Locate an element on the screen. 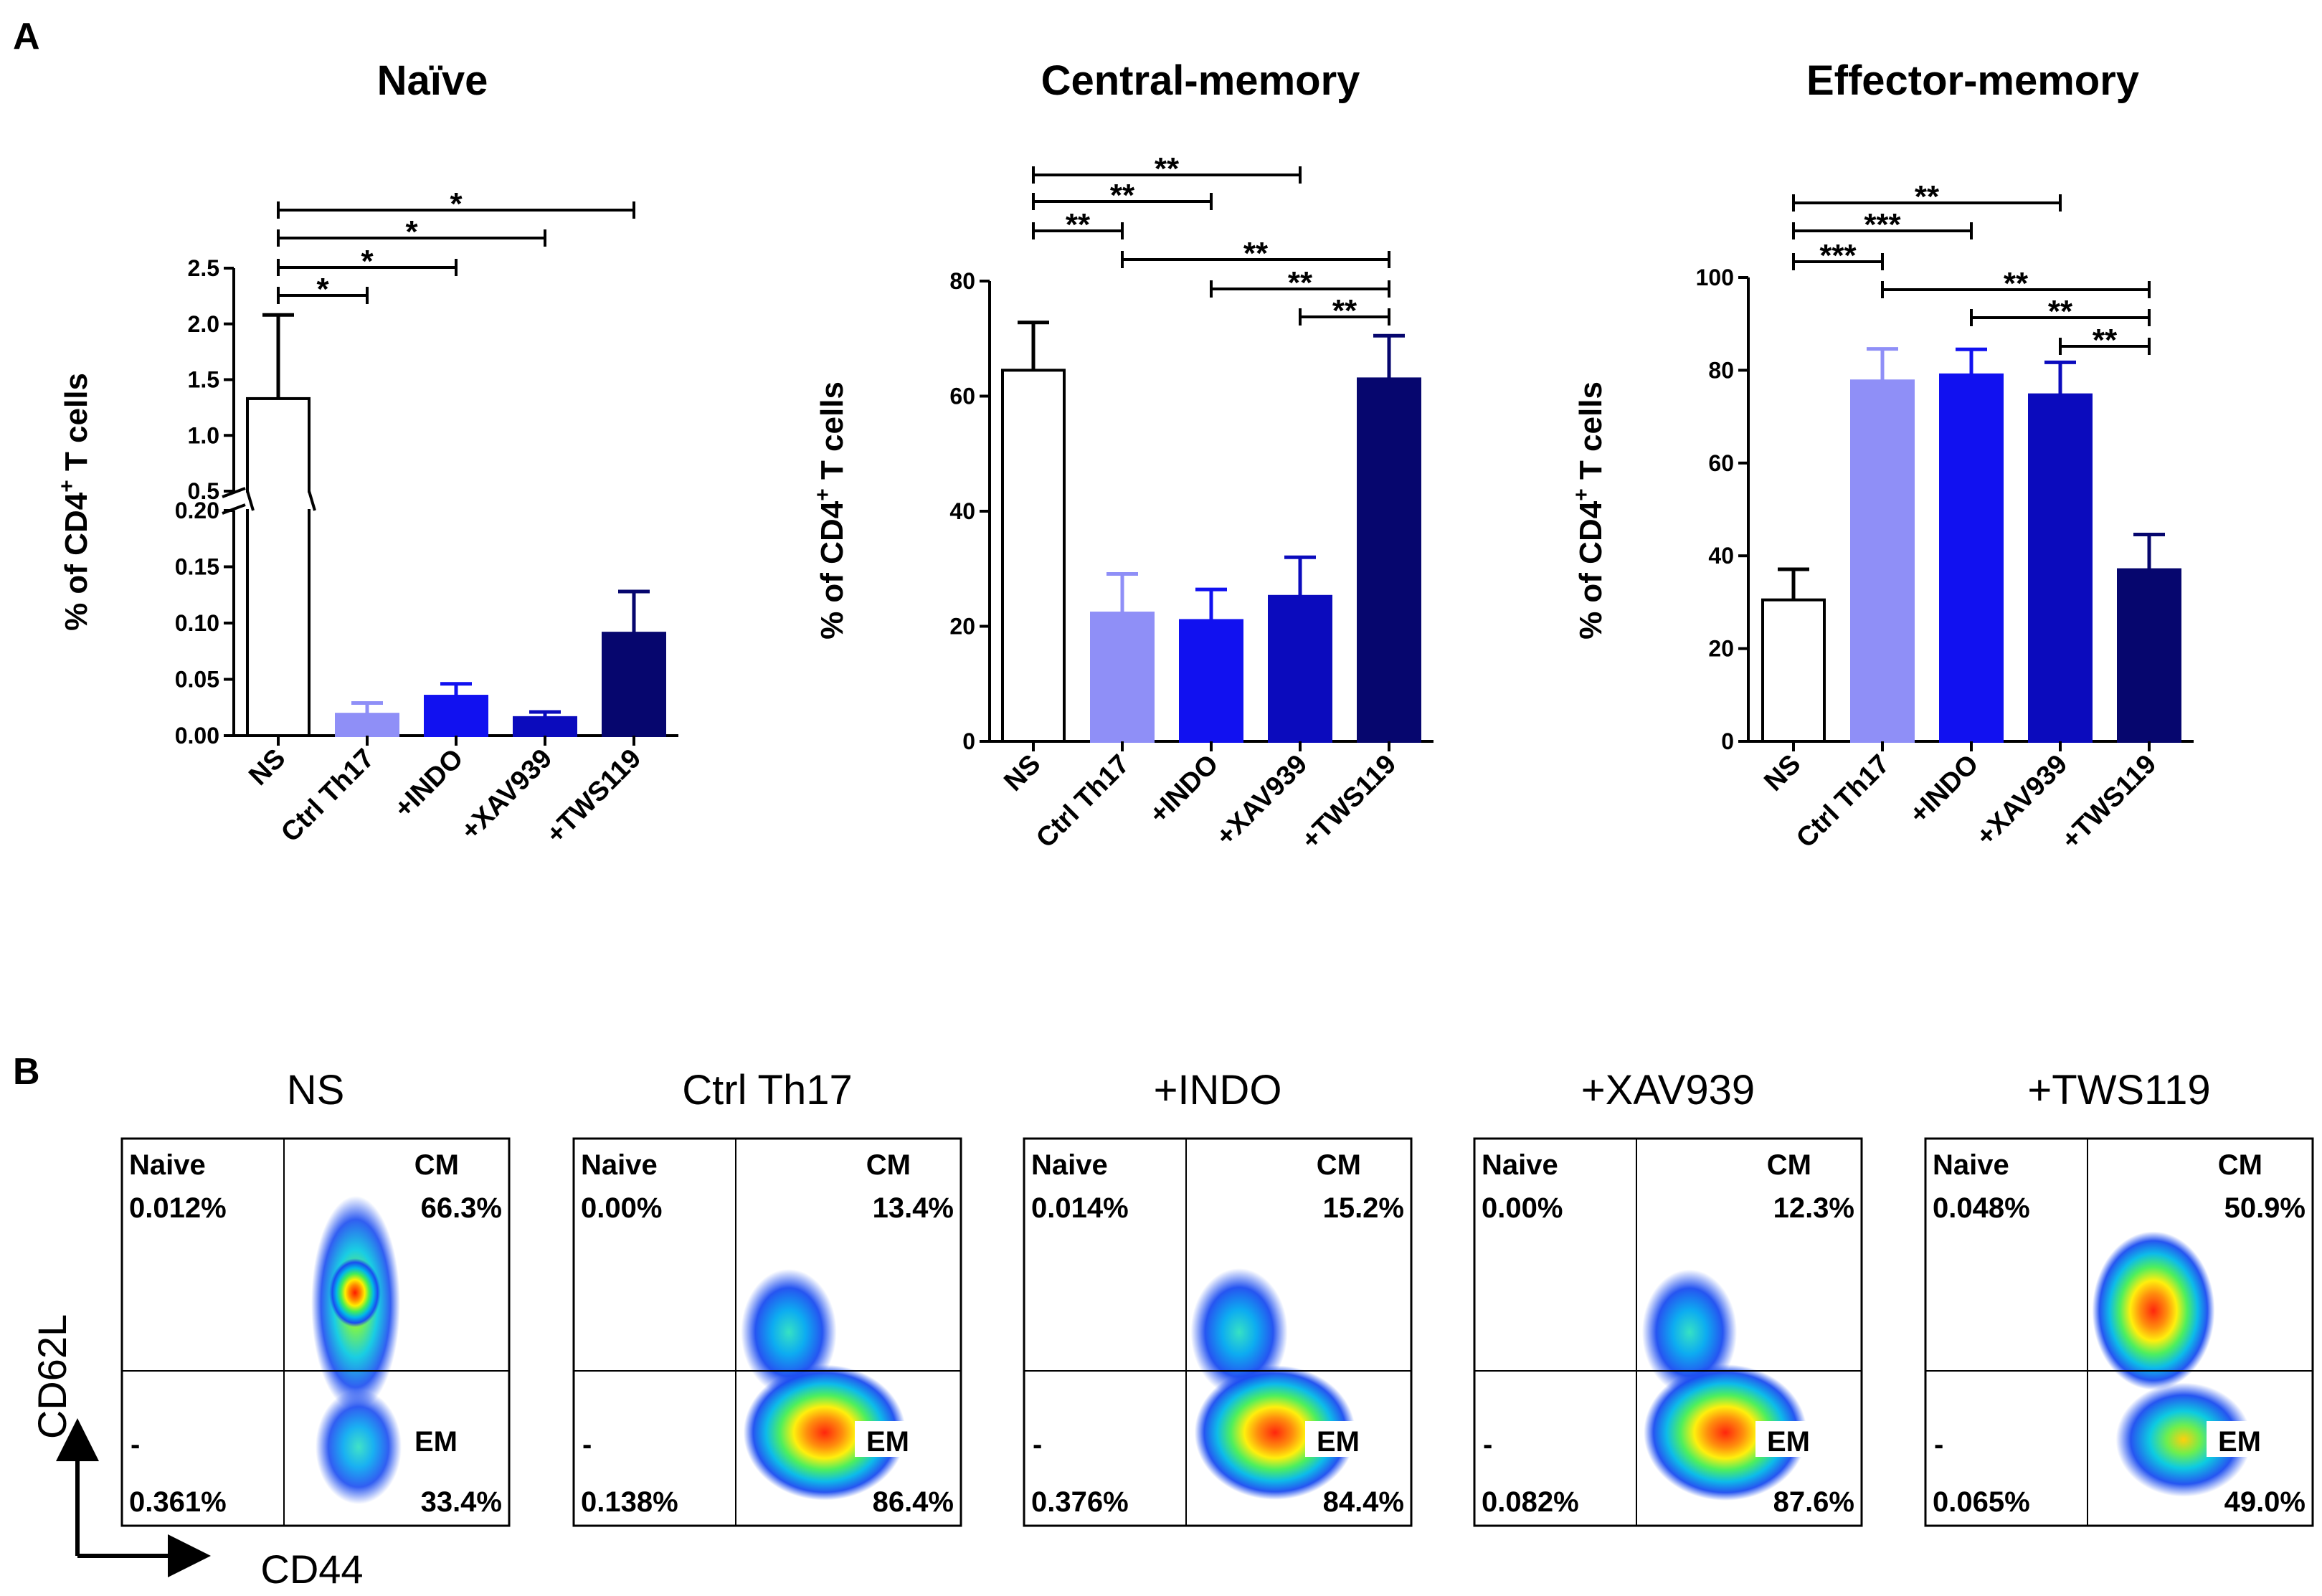 This screenshot has height=1596, width=2322. y-tick-label: 0.05 is located at coordinates (197, 680).